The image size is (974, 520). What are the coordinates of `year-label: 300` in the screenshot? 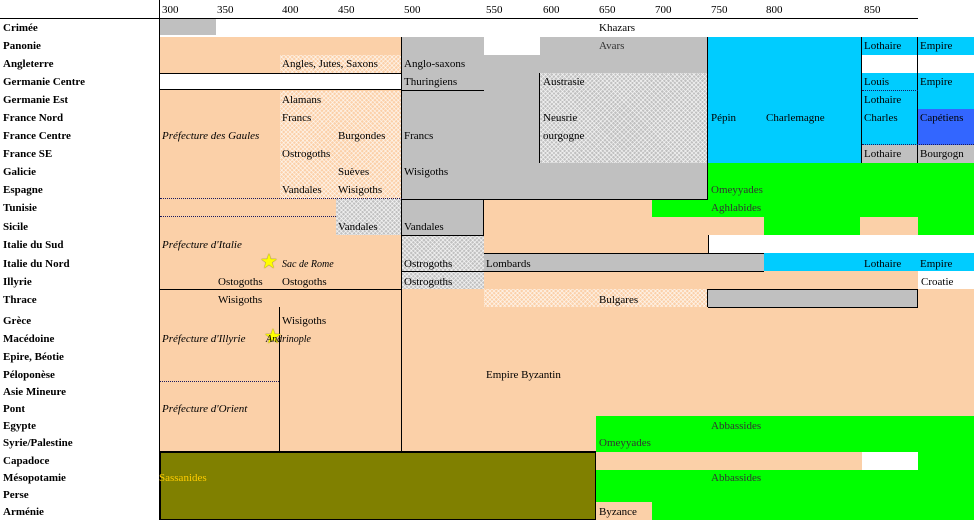 It's located at (170, 10).